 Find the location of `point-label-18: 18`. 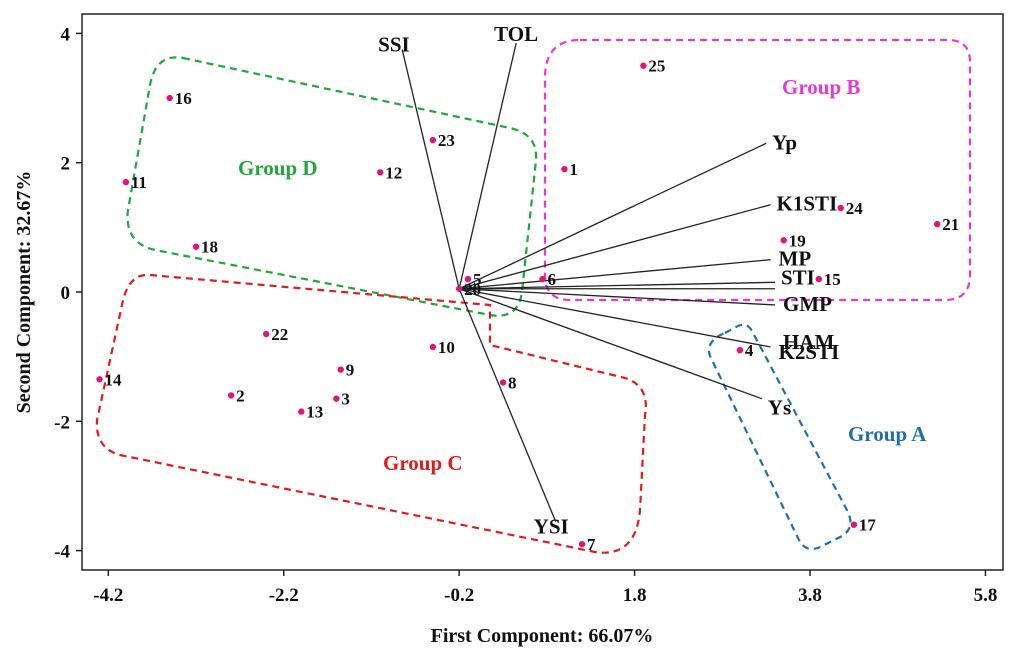

point-label-18: 18 is located at coordinates (209, 247).